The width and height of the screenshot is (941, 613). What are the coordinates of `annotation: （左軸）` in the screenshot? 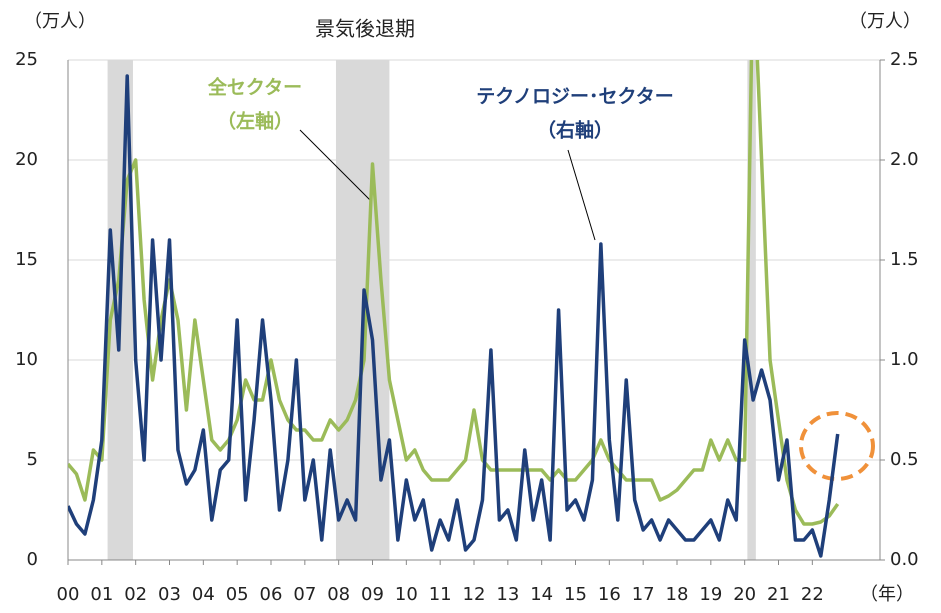 It's located at (255, 121).